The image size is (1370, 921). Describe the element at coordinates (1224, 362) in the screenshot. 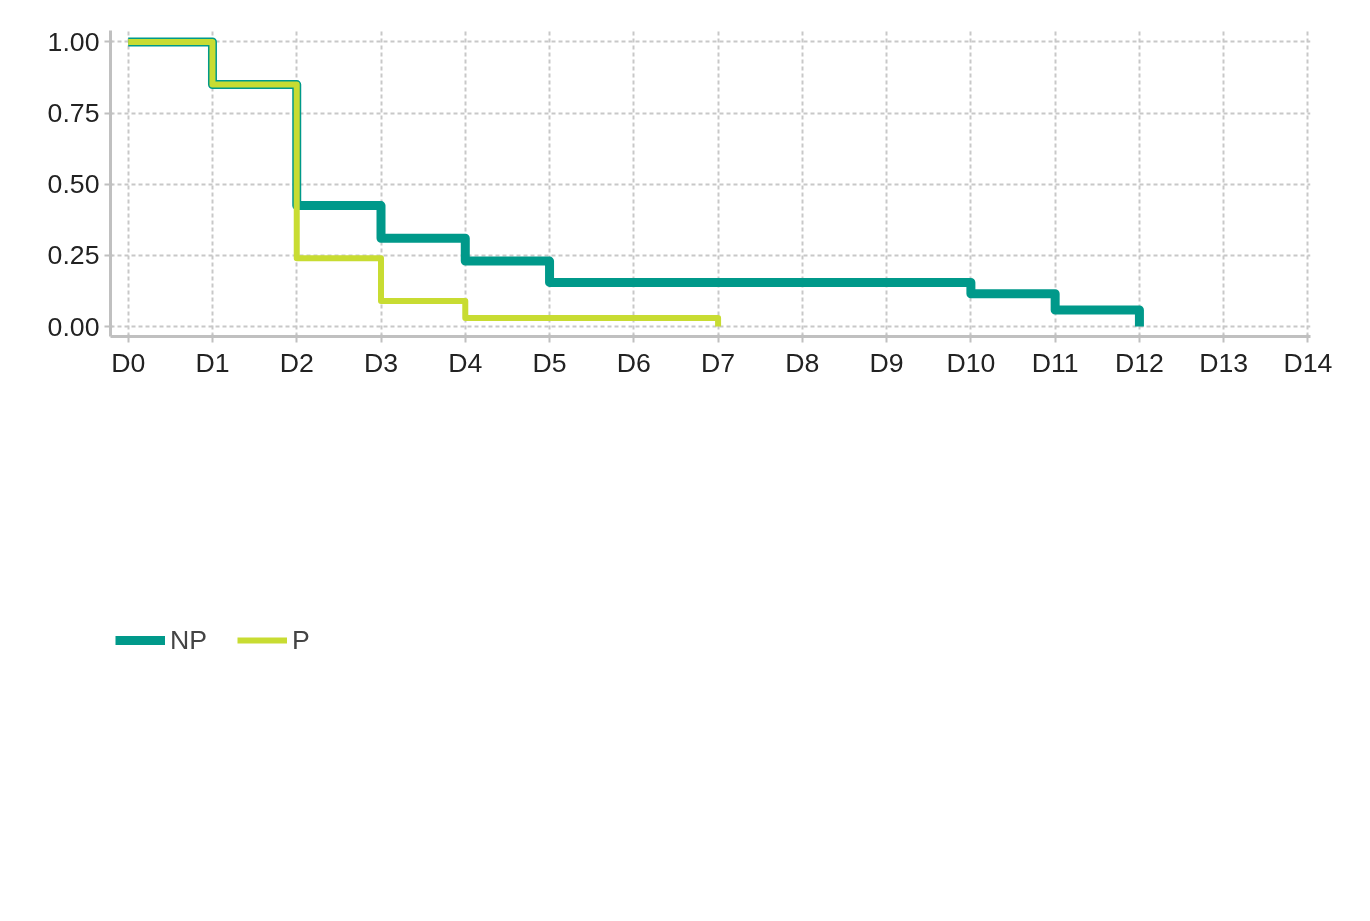

I see `x-tick-label: D13` at that location.